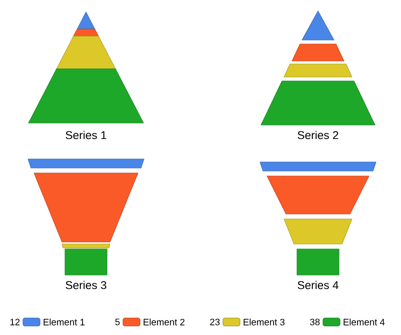 The height and width of the screenshot is (335, 401). What do you see at coordinates (64, 322) in the screenshot?
I see `category-label: Element 1` at bounding box center [64, 322].